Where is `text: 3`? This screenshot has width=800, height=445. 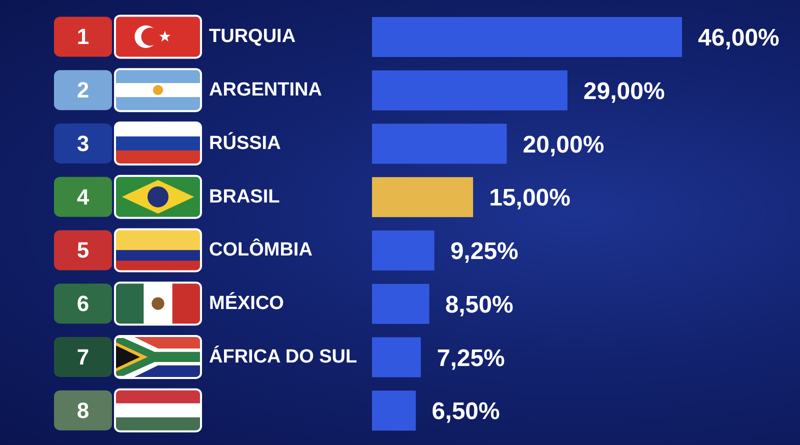
text: 3 is located at coordinates (83, 143).